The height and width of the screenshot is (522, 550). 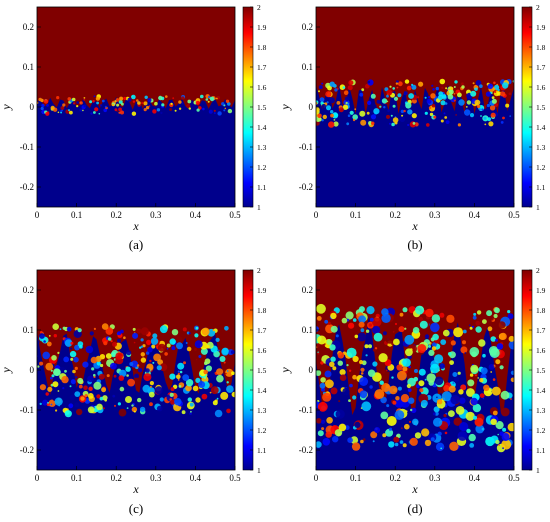 I want to click on panel-caption: (b), so click(x=414, y=244).